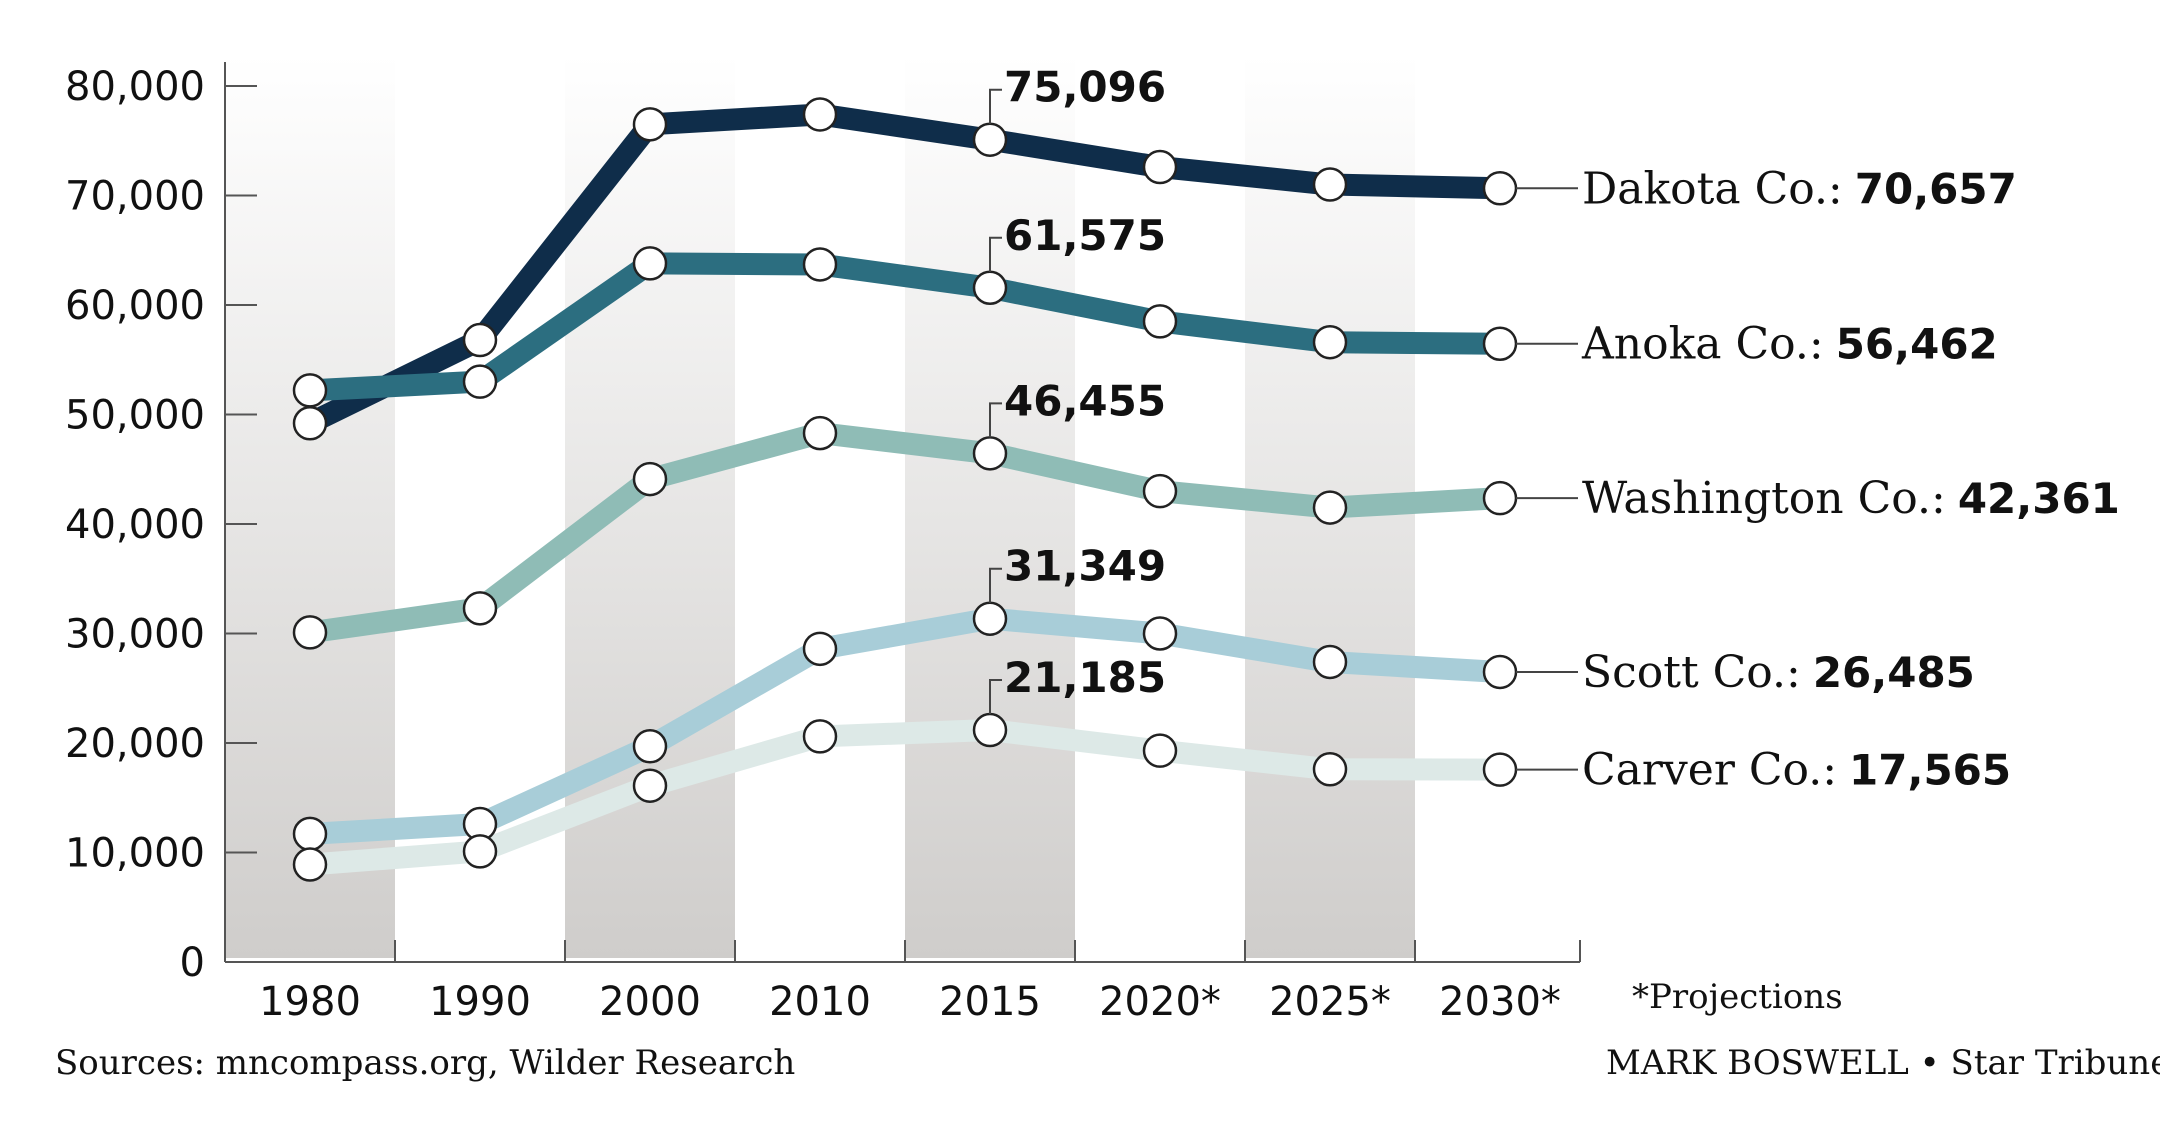 Image resolution: width=2160 pixels, height=1127 pixels. I want to click on callout-label: 61,575, so click(1085, 235).